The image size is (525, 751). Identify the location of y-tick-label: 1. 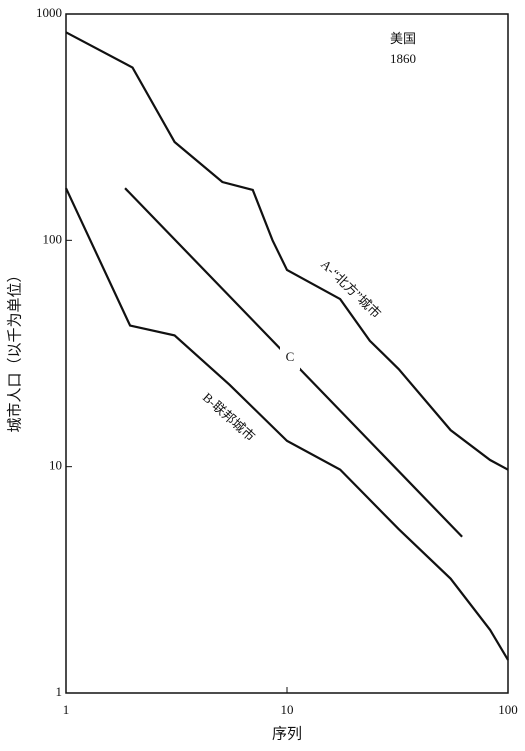
(59, 691).